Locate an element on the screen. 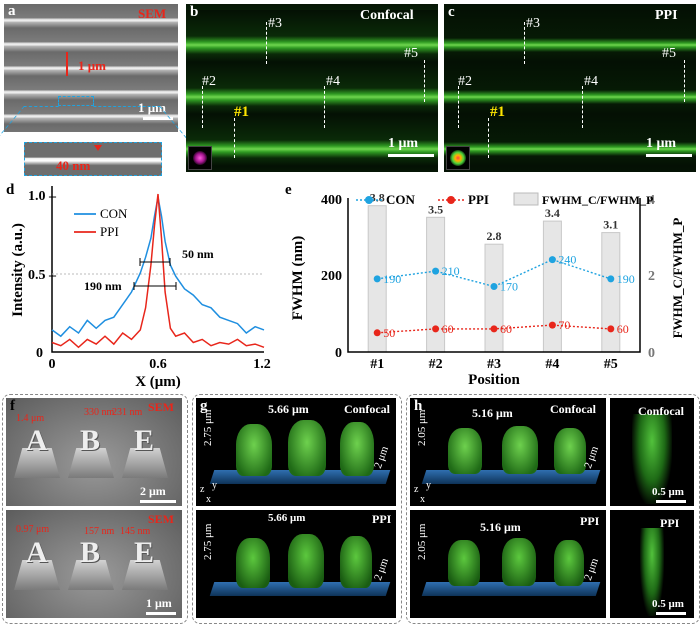 The width and height of the screenshot is (700, 626). d-axes is located at coordinates (157, 269).